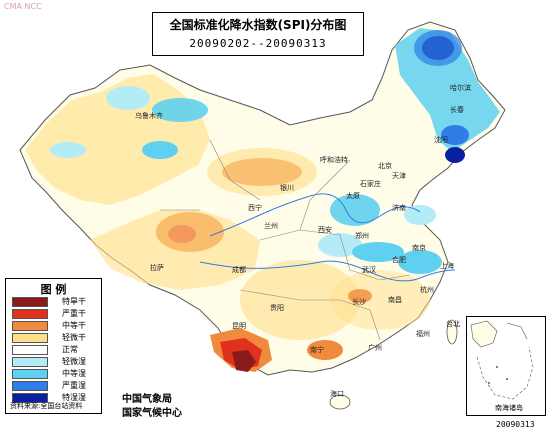  I want to click on dry-patch-hunan, so click(360, 296).